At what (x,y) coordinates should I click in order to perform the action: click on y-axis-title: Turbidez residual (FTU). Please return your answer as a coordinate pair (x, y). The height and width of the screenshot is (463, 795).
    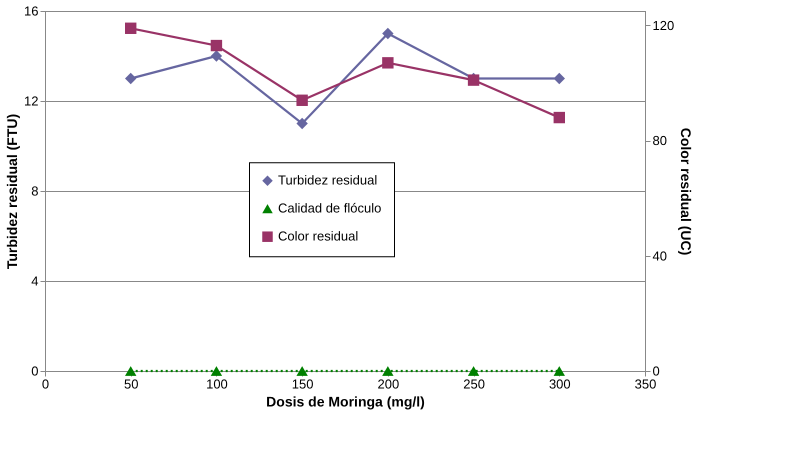
    Looking at the image, I should click on (12, 192).